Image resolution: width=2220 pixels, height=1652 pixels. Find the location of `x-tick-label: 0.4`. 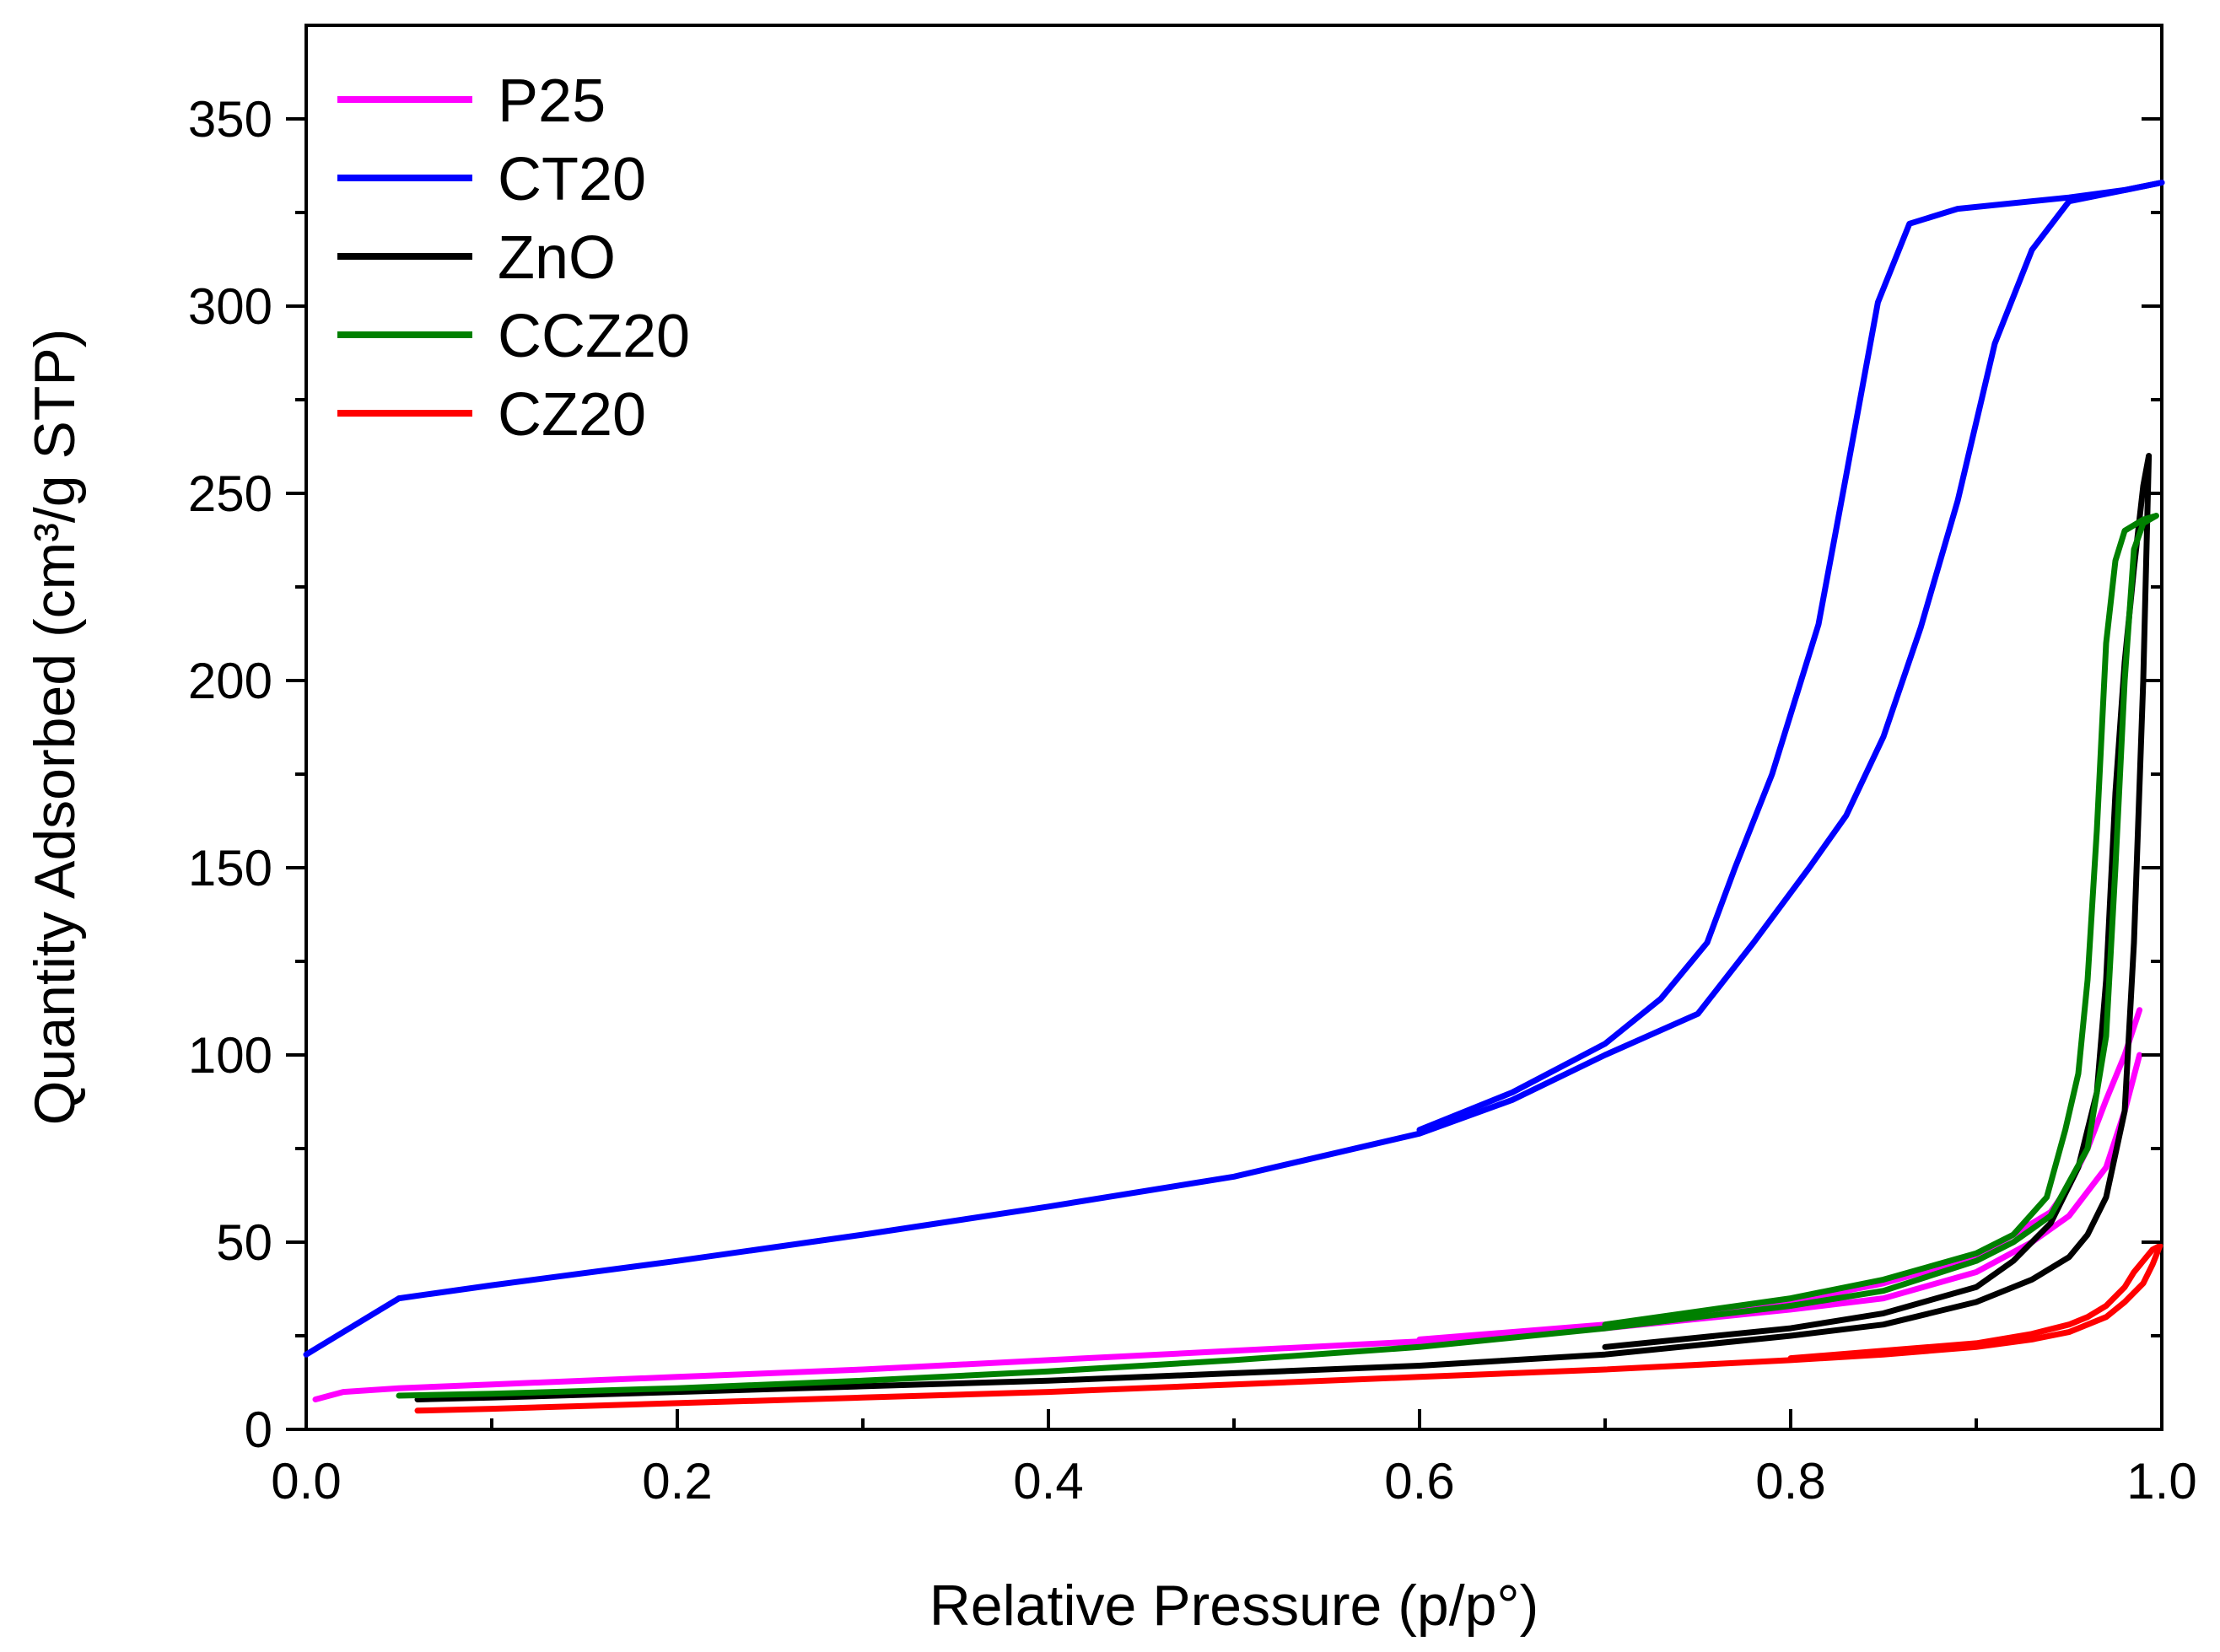

x-tick-label: 0.4 is located at coordinates (1048, 1481).